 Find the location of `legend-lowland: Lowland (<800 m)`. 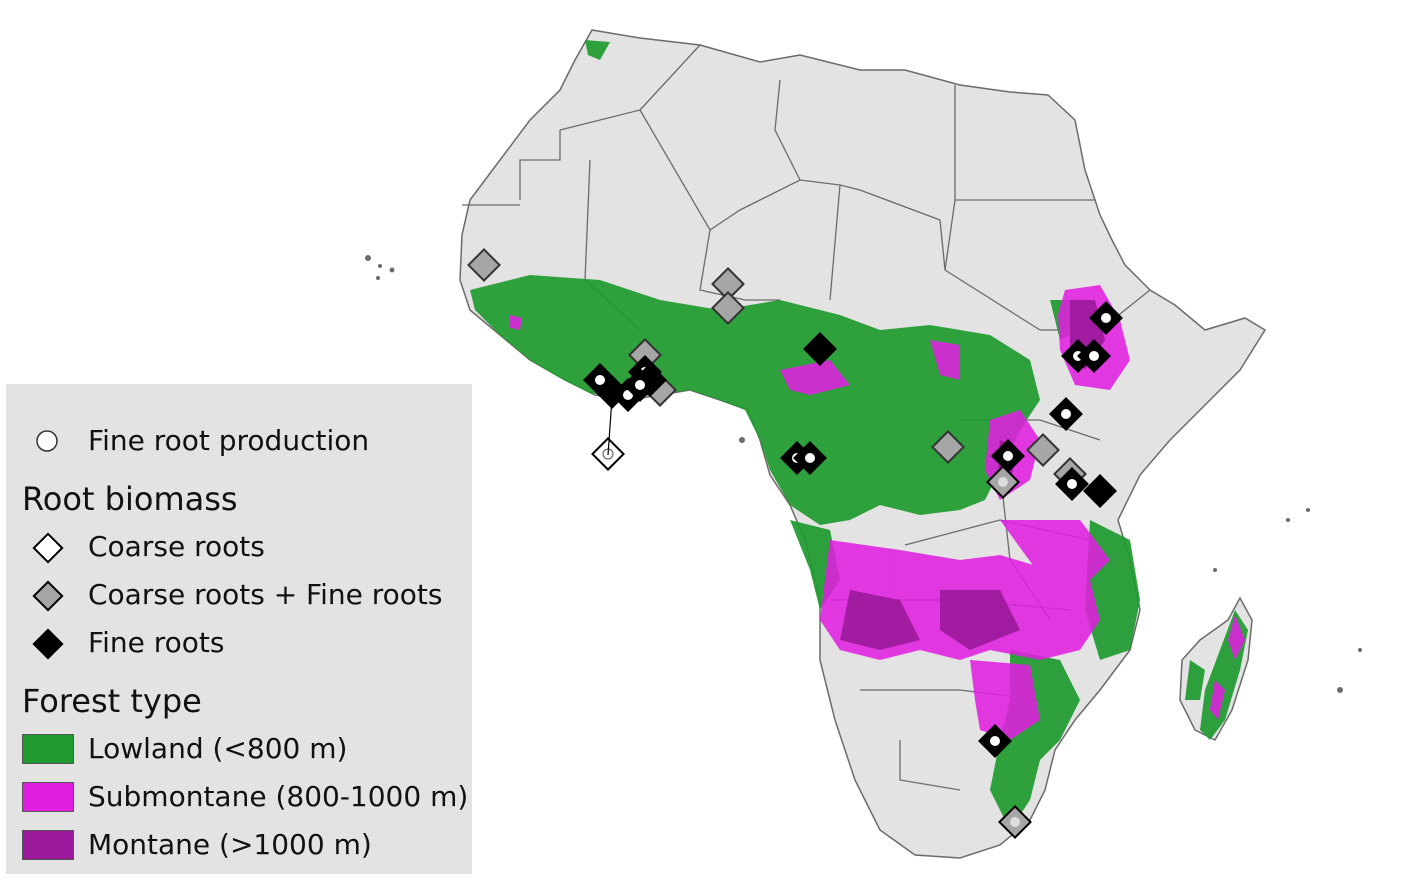

legend-lowland: Lowland (<800 m) is located at coordinates (218, 748).